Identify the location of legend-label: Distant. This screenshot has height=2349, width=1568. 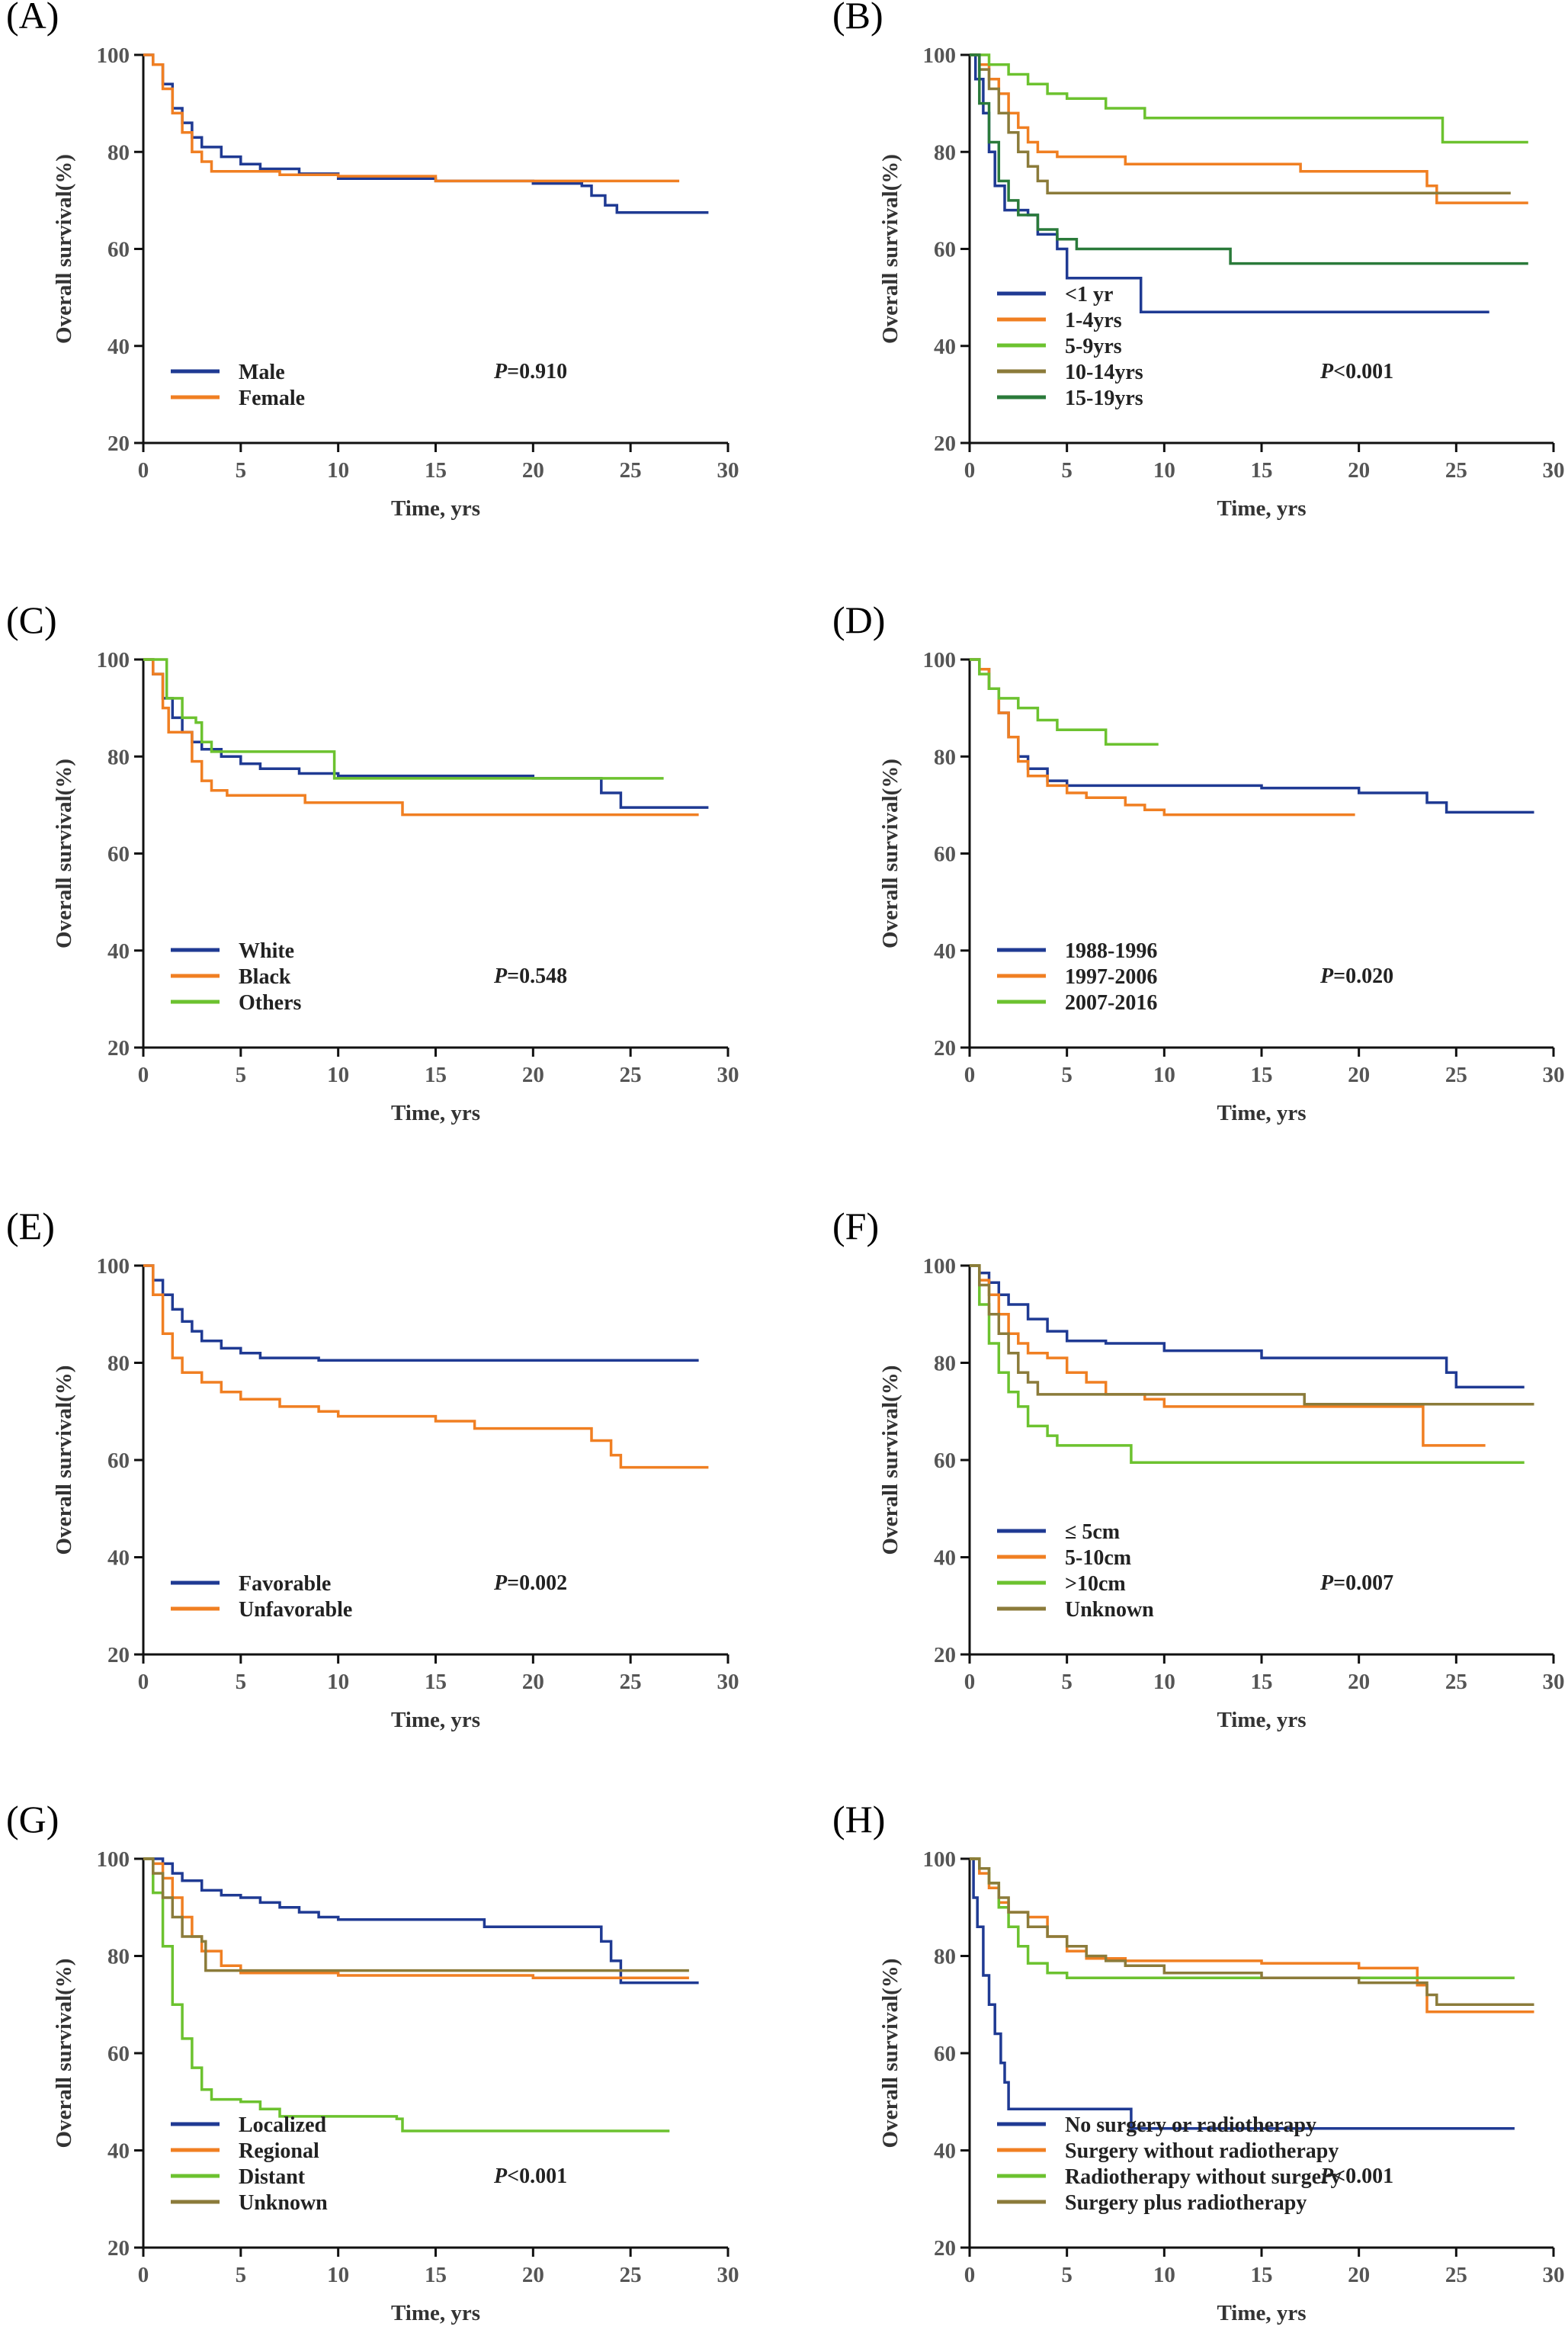
(272, 2177).